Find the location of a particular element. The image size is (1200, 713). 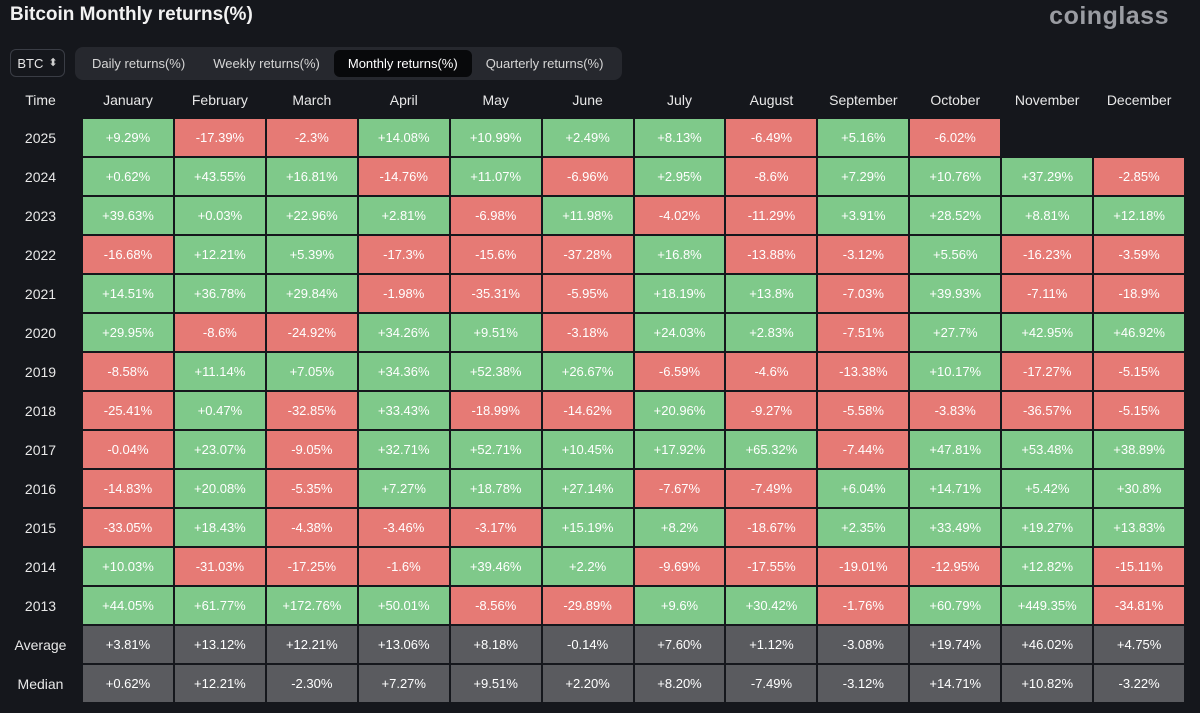

tab-monthly-returns: Monthly returns(%) is located at coordinates (402, 63).